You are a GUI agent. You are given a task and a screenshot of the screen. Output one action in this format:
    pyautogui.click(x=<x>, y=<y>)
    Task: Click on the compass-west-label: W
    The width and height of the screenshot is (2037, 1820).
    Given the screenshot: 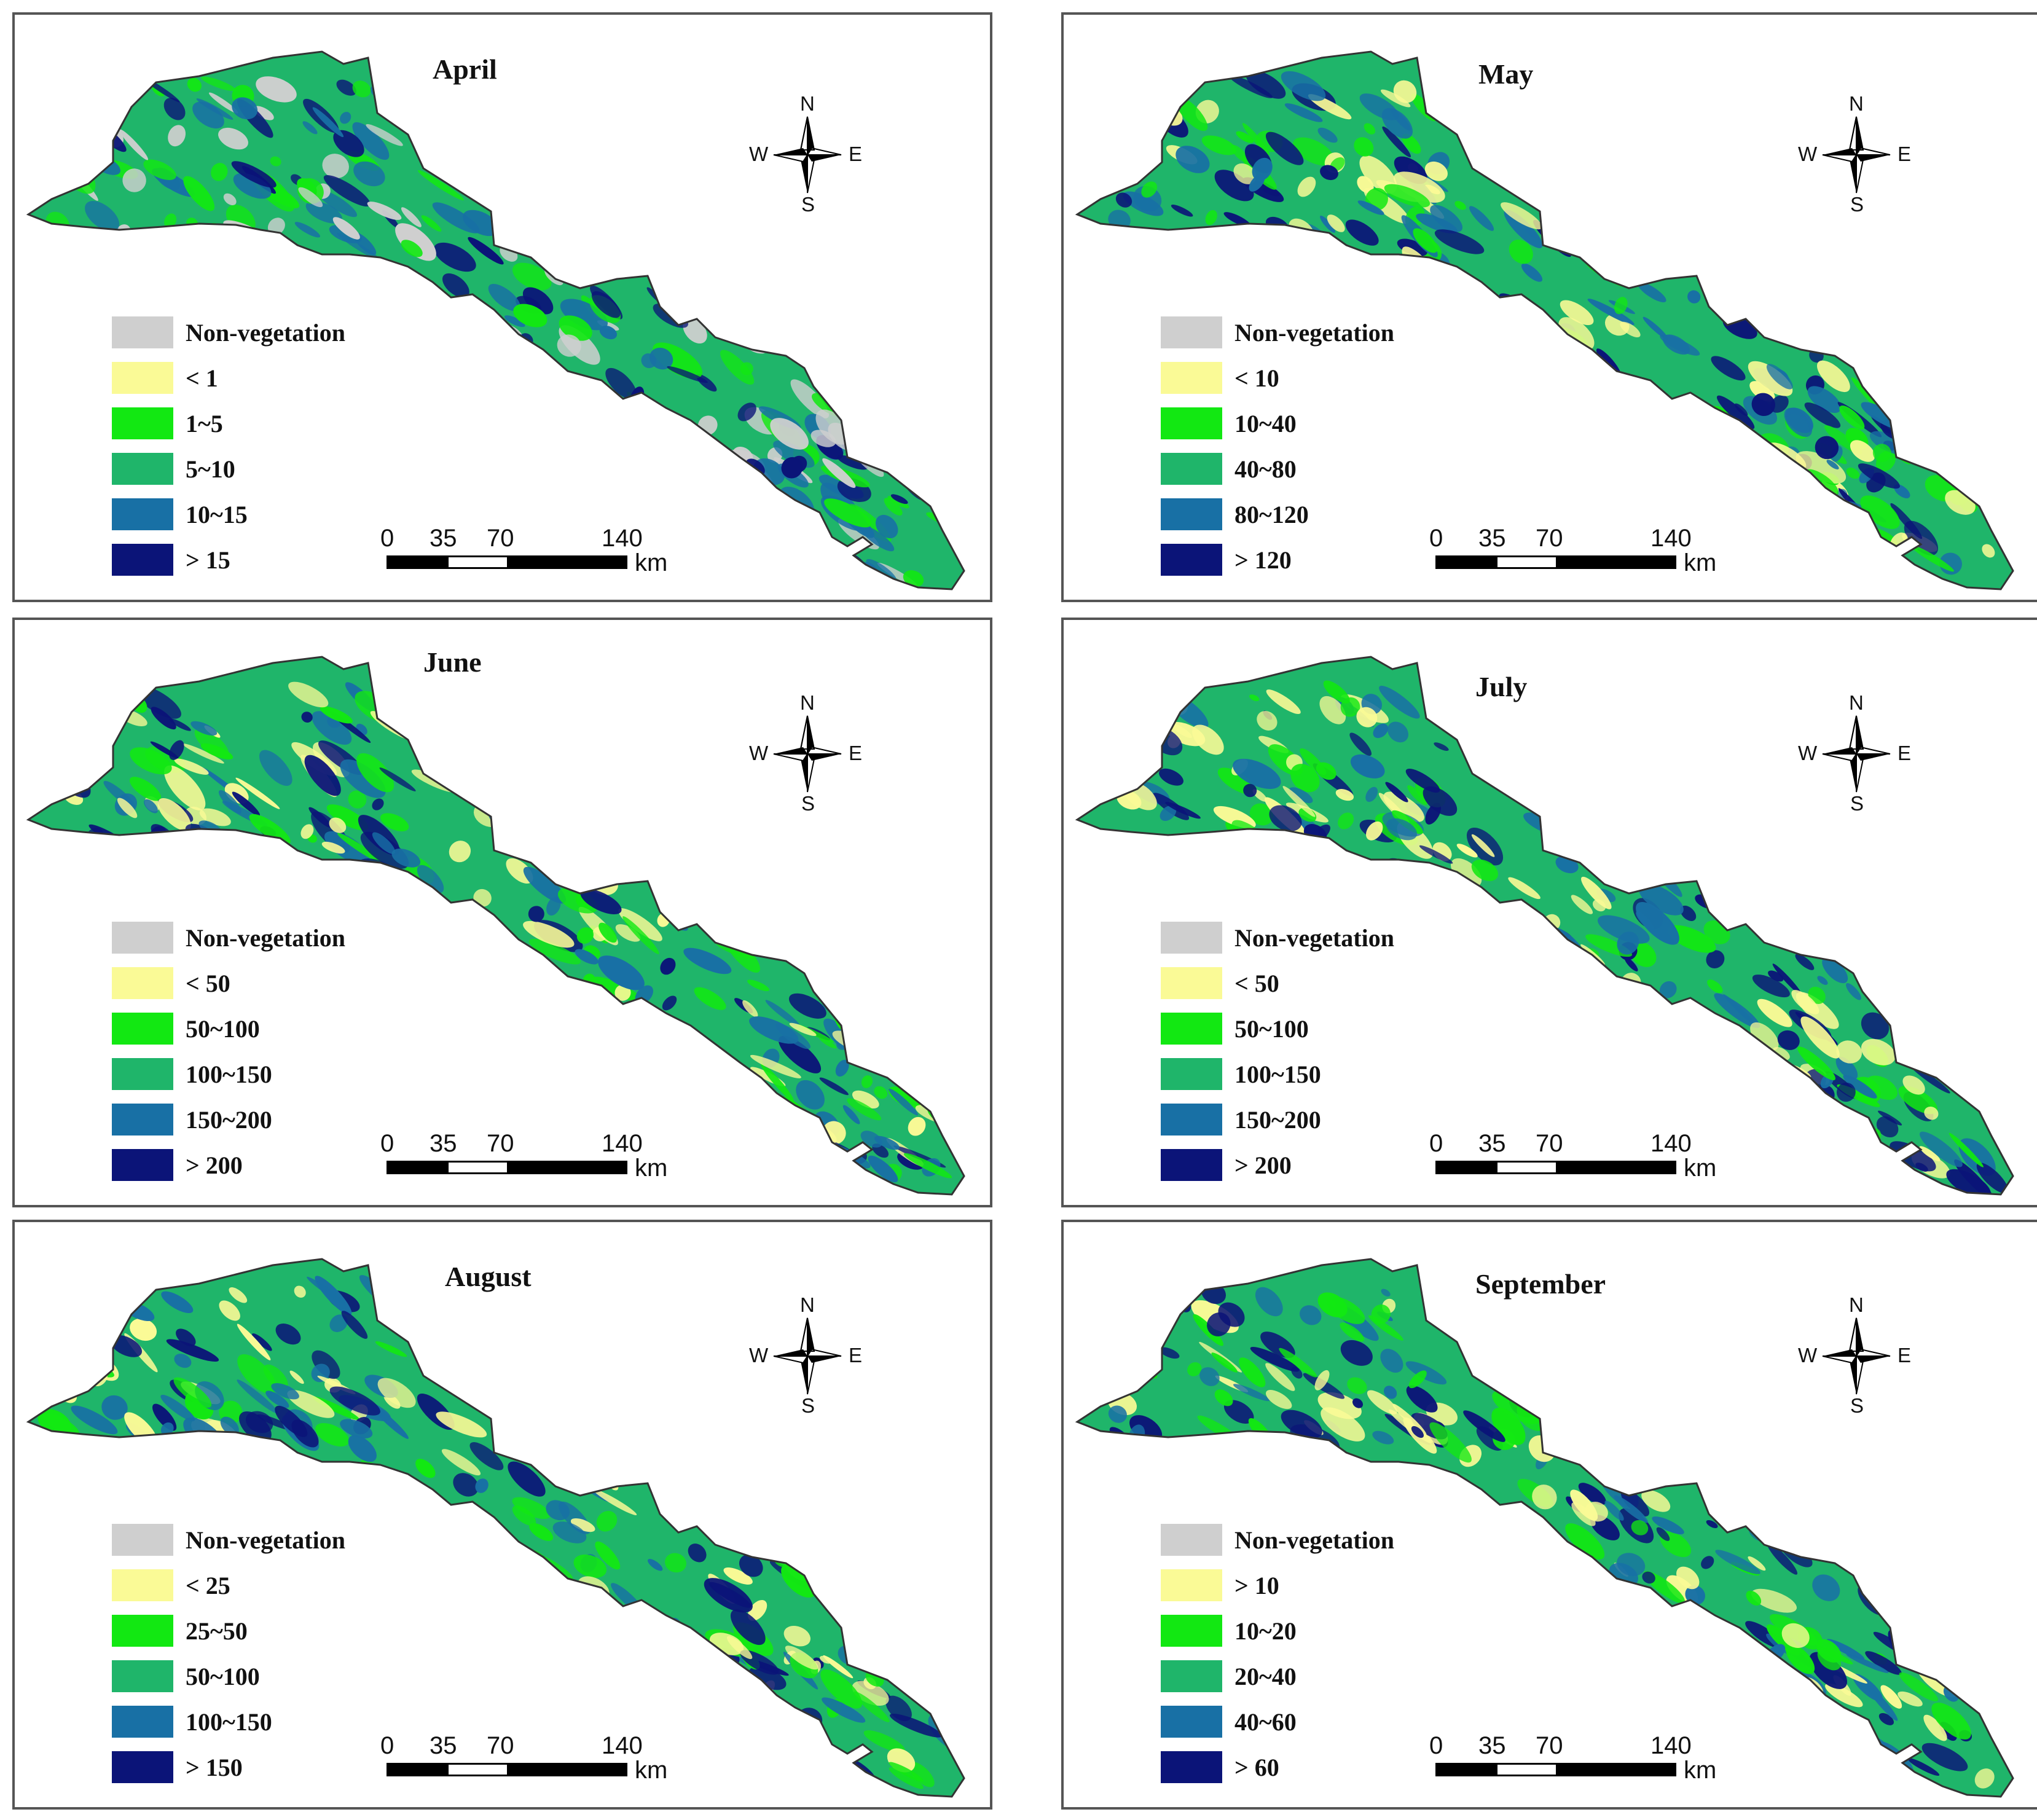 What is the action you would take?
    pyautogui.click(x=1808, y=1355)
    